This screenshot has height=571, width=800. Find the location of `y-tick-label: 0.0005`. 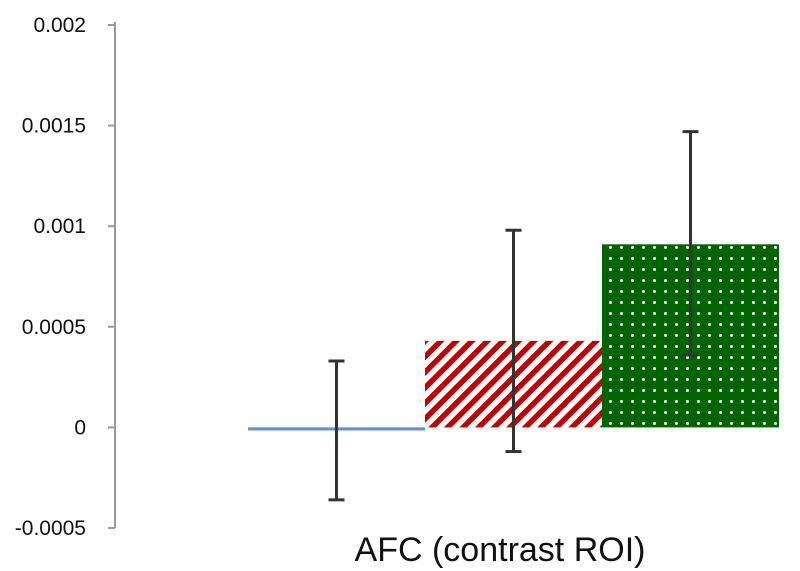

y-tick-label: 0.0005 is located at coordinates (54, 327).